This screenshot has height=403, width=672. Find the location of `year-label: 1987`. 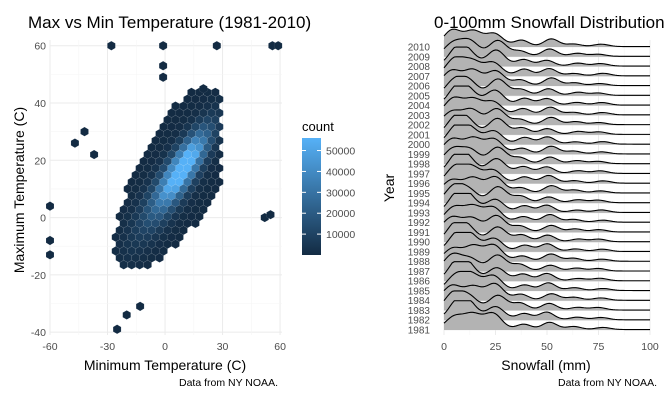

year-label: 1987 is located at coordinates (419, 272).